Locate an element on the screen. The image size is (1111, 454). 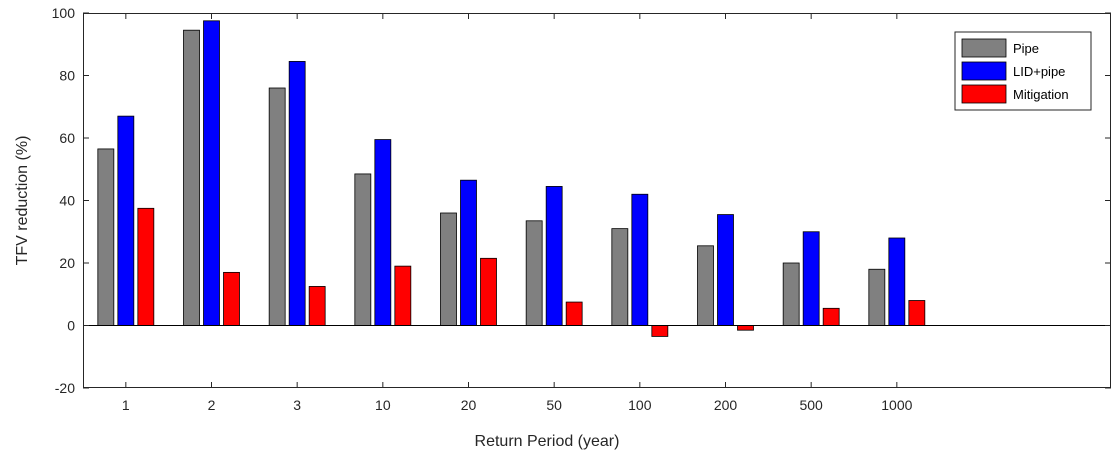
y-axis-label: TFV reduction (%) is located at coordinates (22, 201).